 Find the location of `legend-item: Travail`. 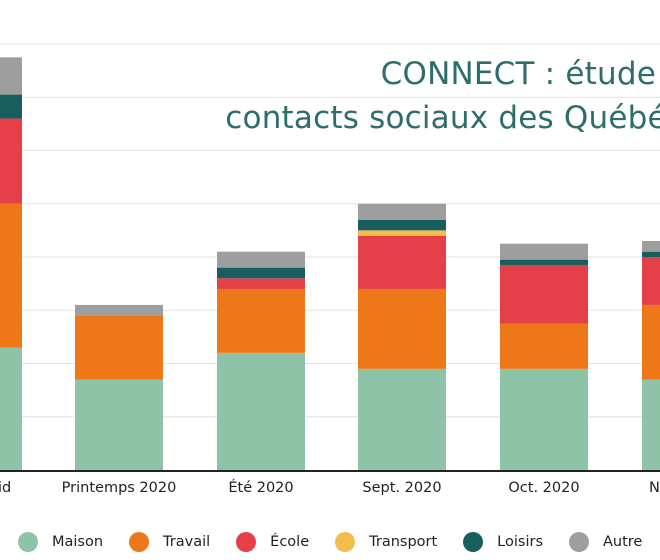

legend-item: Travail is located at coordinates (169, 542).